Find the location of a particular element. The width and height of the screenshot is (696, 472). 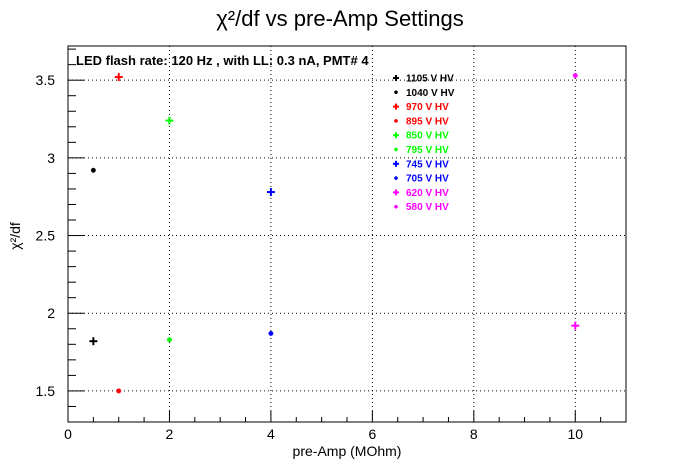

y-axis-label: χ²/df is located at coordinates (15, 236).